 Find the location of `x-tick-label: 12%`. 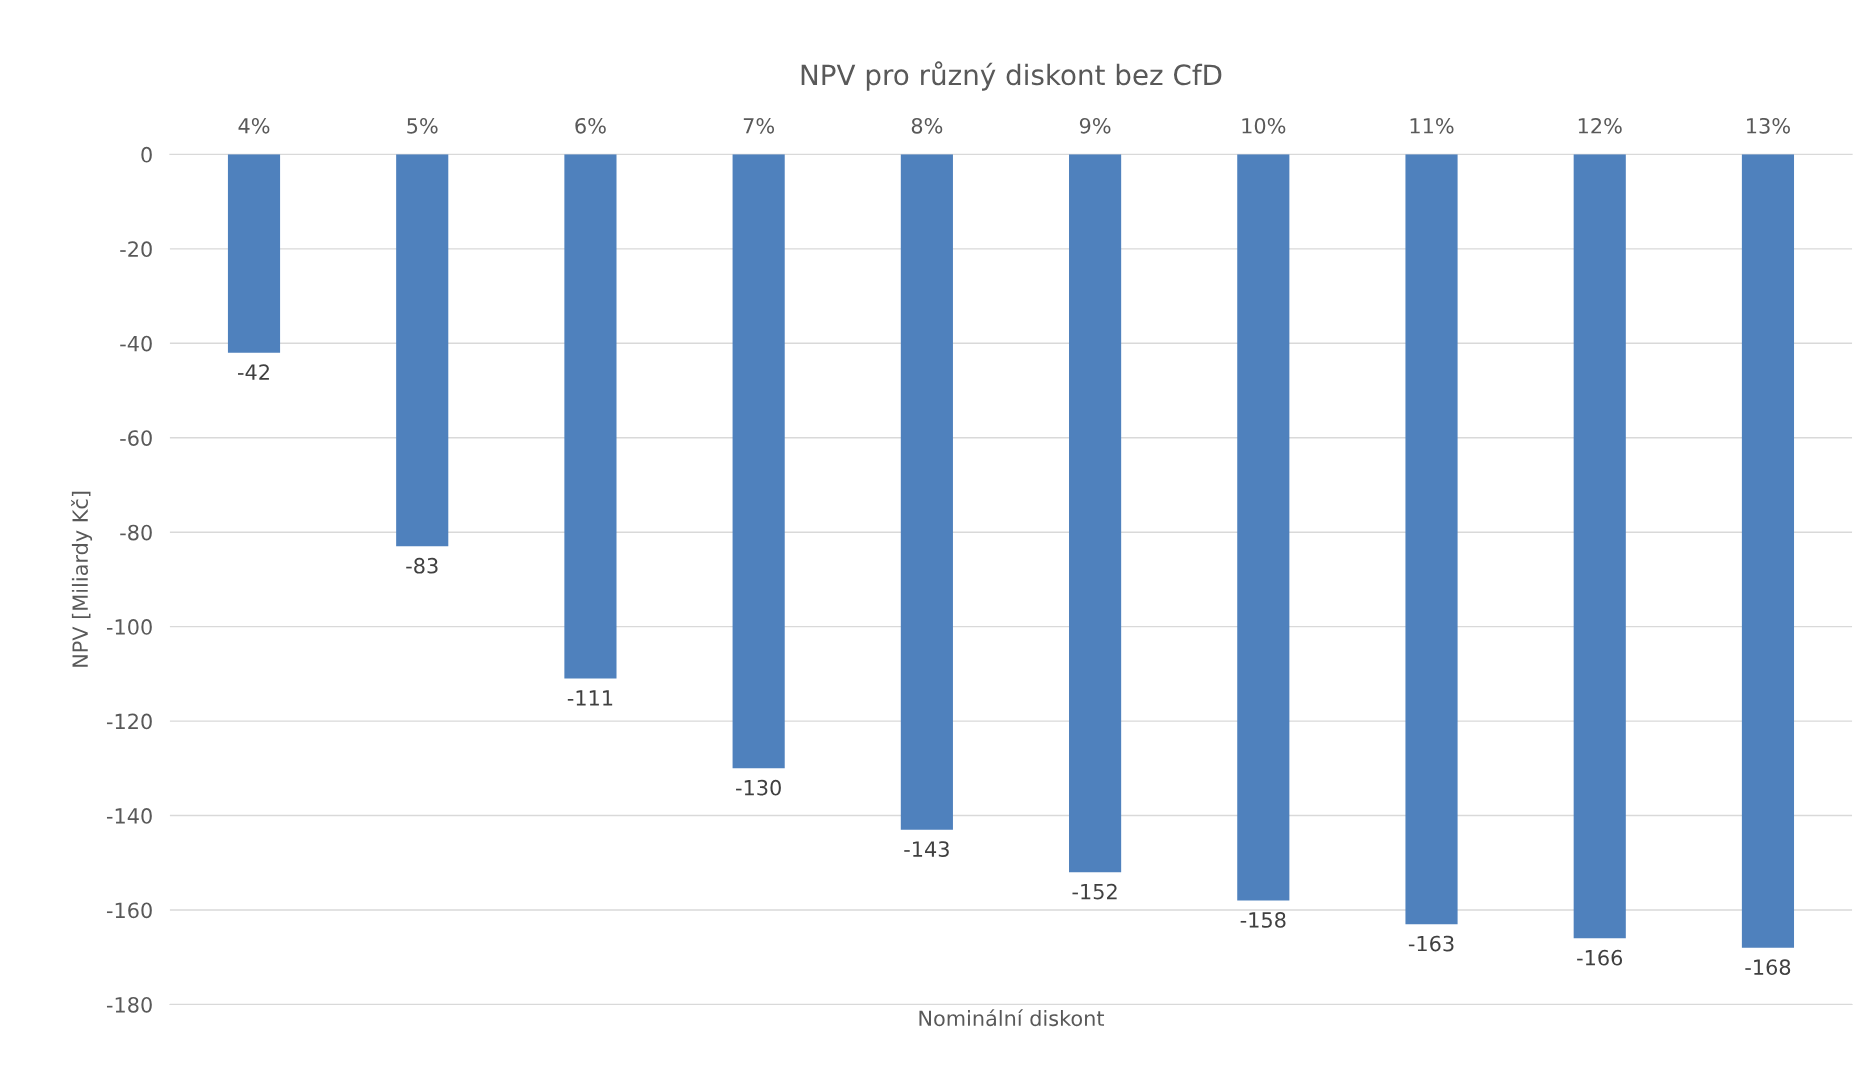

x-tick-label: 12% is located at coordinates (1600, 125).